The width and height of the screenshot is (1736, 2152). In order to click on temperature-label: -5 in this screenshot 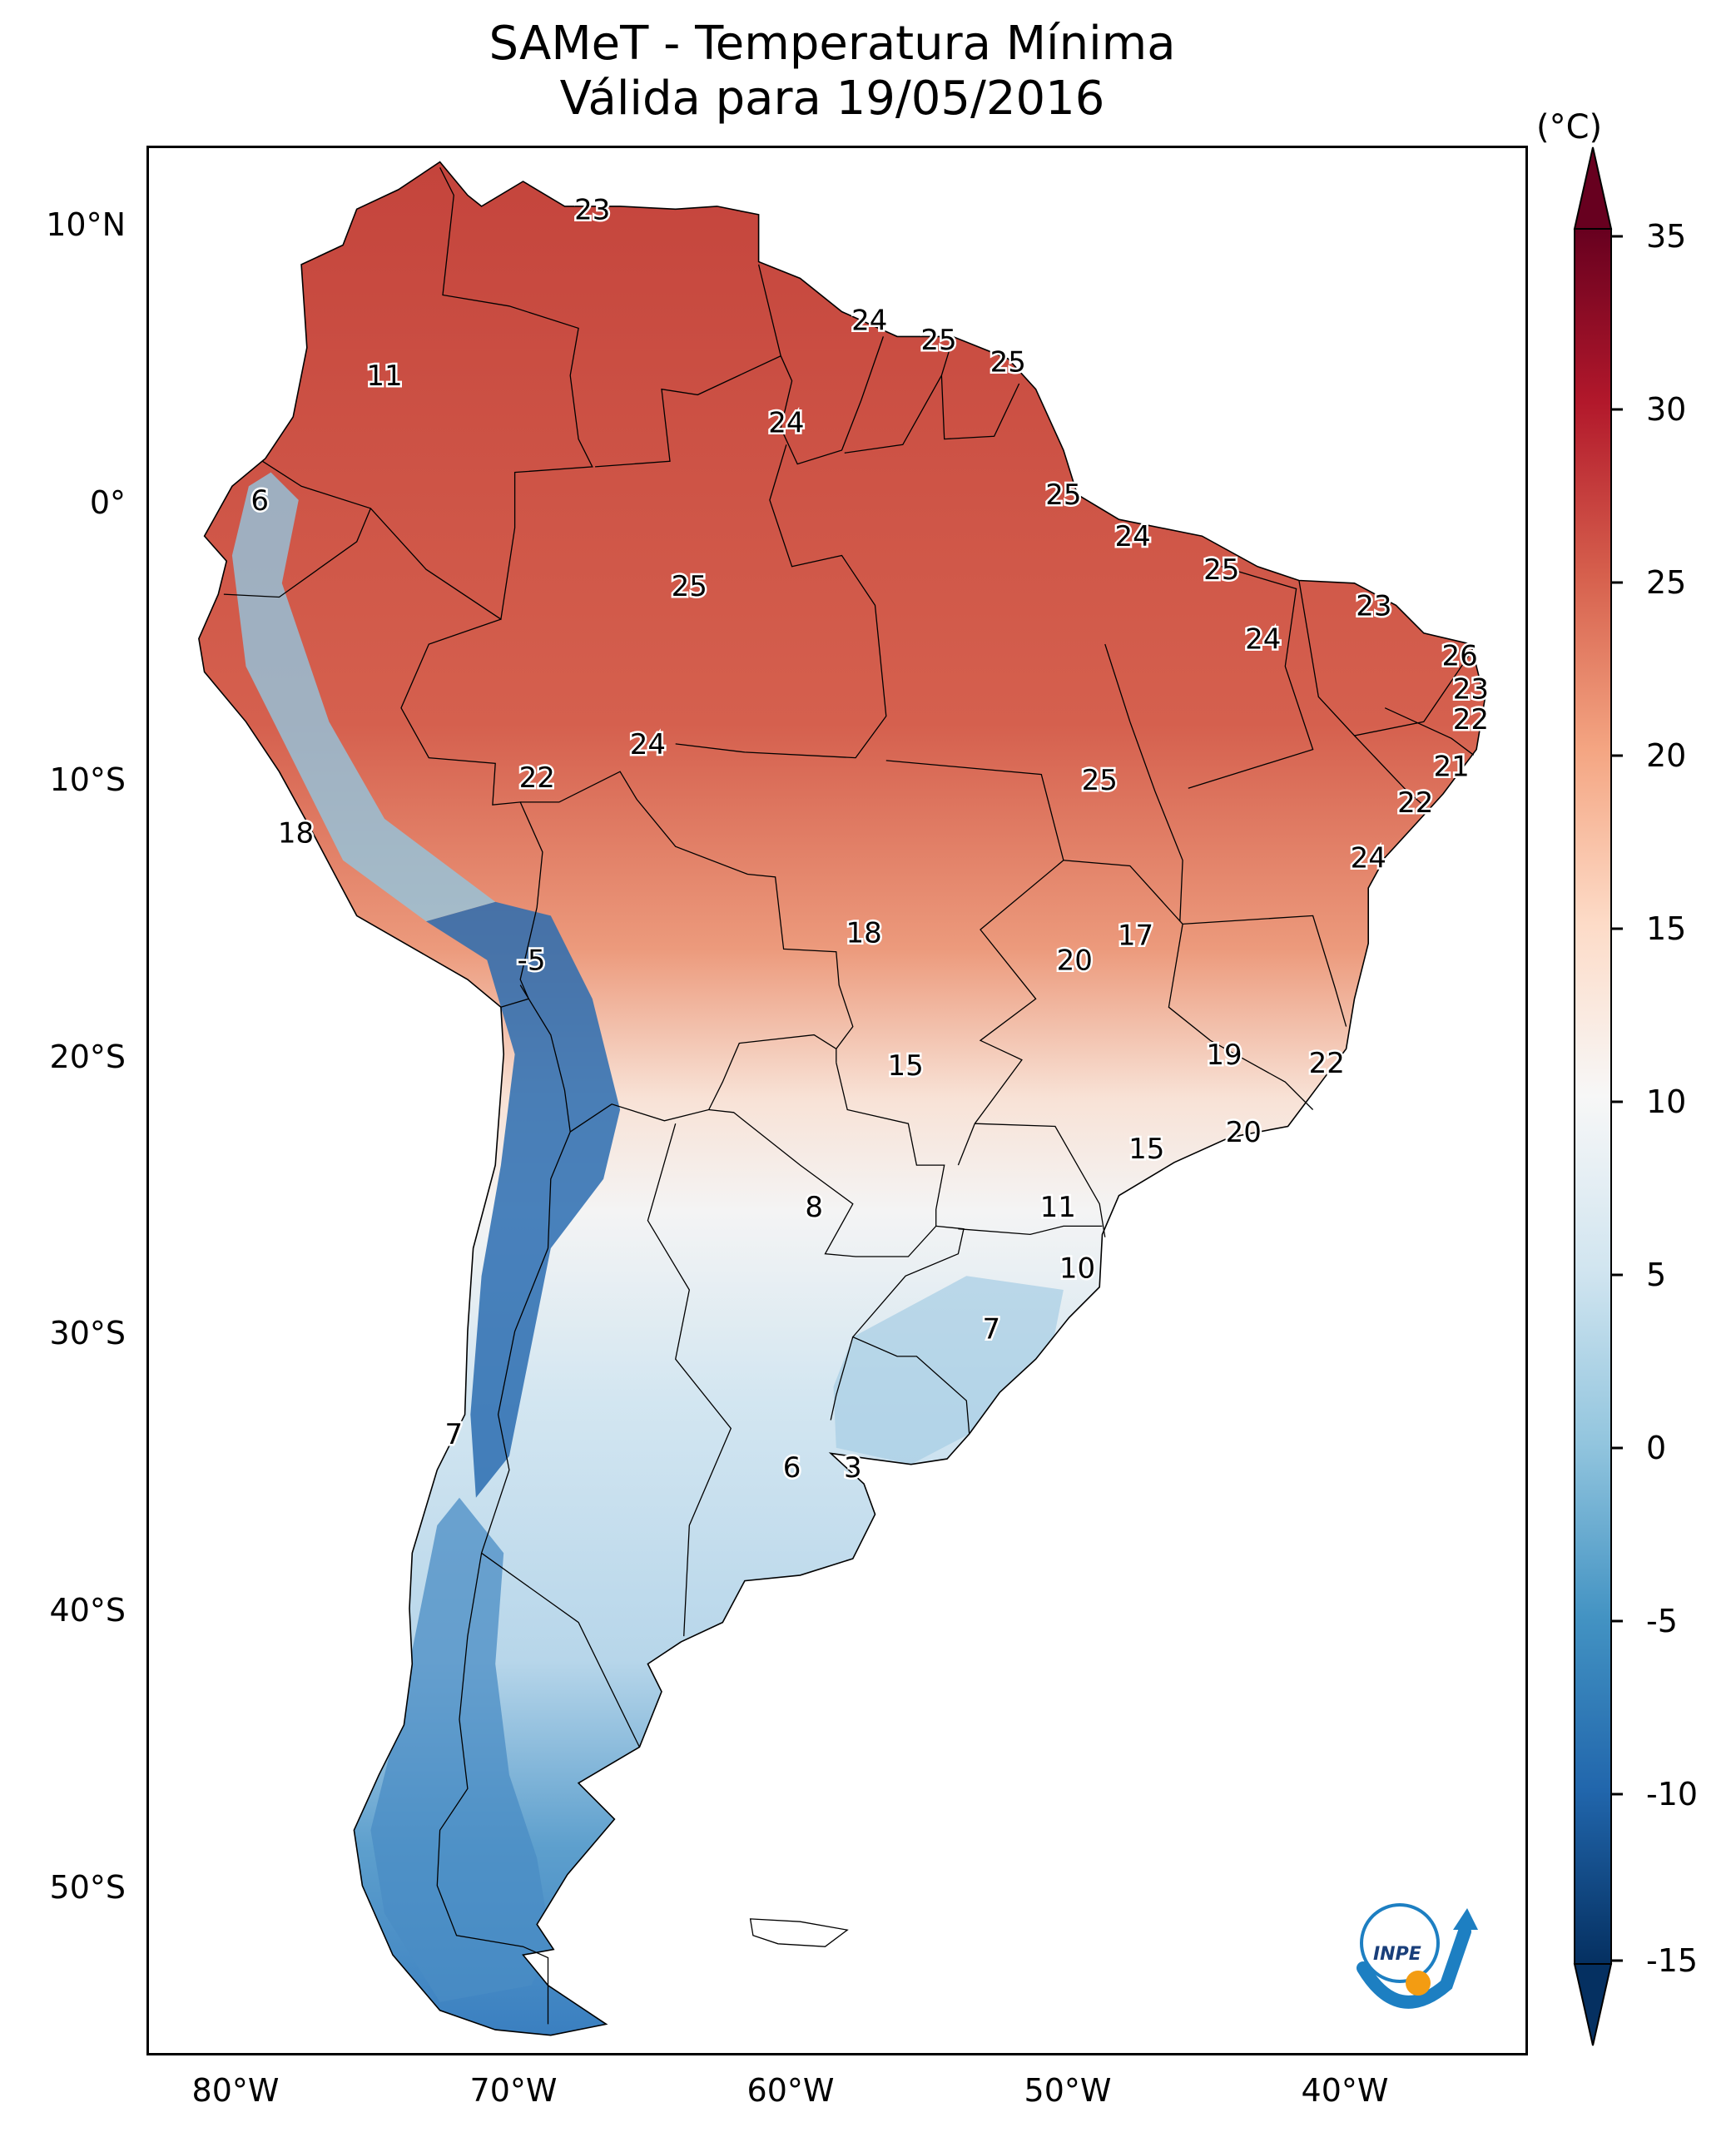, I will do `click(532, 961)`.